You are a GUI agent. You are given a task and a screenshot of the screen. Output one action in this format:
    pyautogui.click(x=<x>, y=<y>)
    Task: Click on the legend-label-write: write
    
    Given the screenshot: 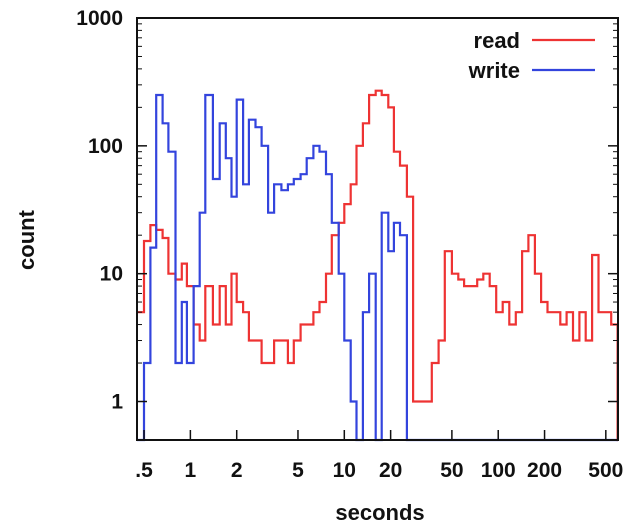 What is the action you would take?
    pyautogui.click(x=494, y=70)
    